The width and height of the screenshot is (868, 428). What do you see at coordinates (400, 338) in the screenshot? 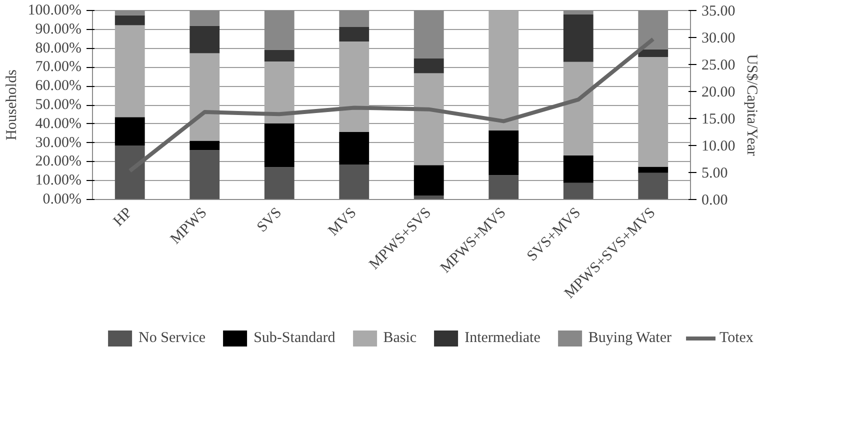
I see `legend-label: Basic` at bounding box center [400, 338].